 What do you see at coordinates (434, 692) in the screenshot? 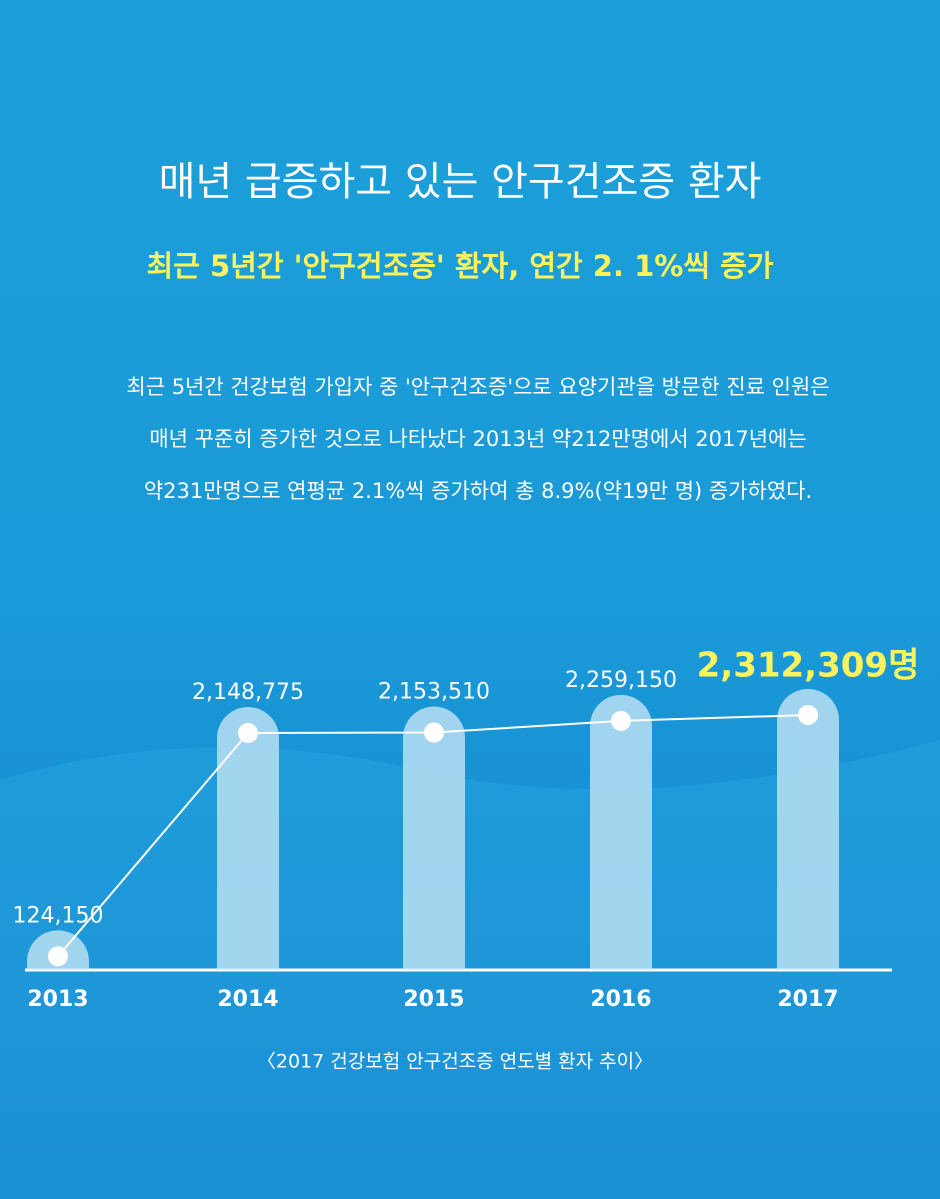
I see `value-label: 2,153,510` at bounding box center [434, 692].